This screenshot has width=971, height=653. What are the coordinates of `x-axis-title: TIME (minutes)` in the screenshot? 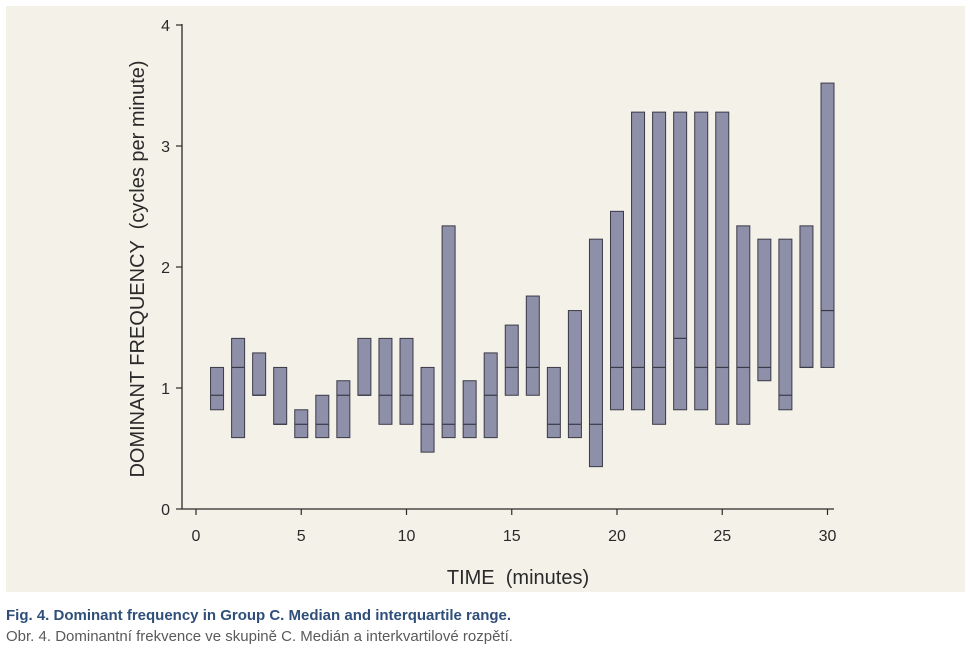 It's located at (518, 578).